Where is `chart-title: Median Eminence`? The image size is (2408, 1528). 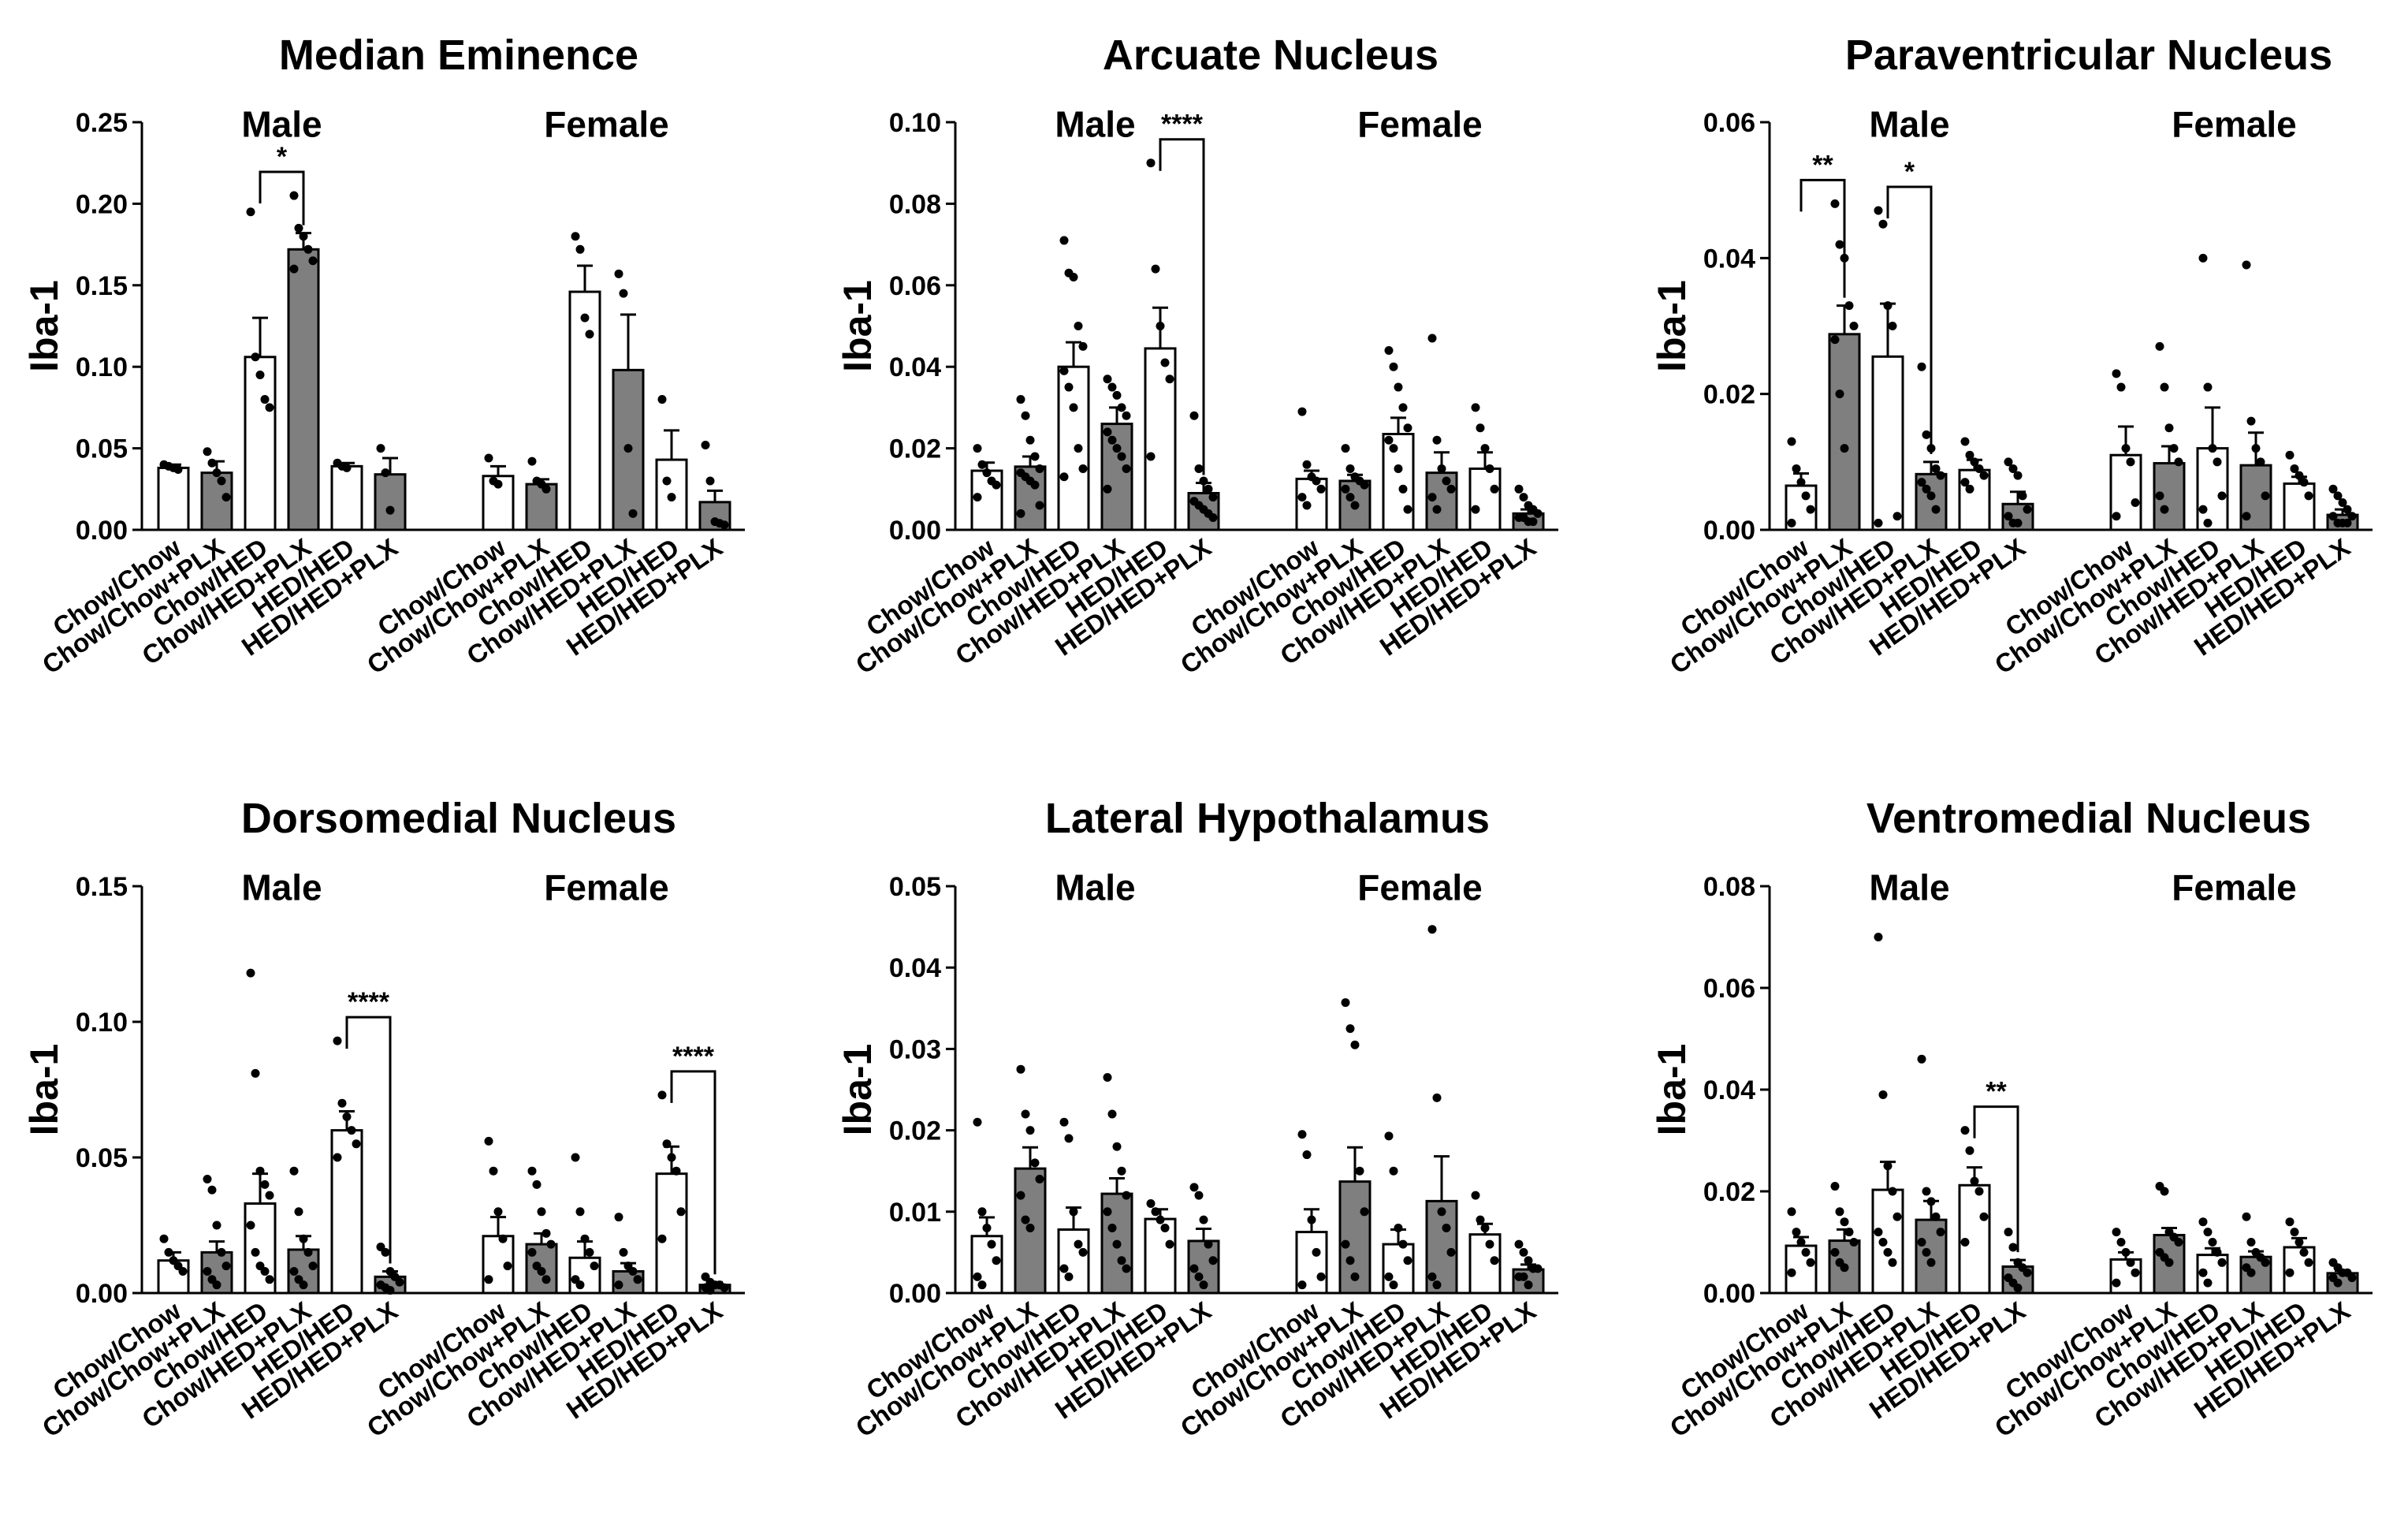 chart-title: Median Eminence is located at coordinates (458, 55).